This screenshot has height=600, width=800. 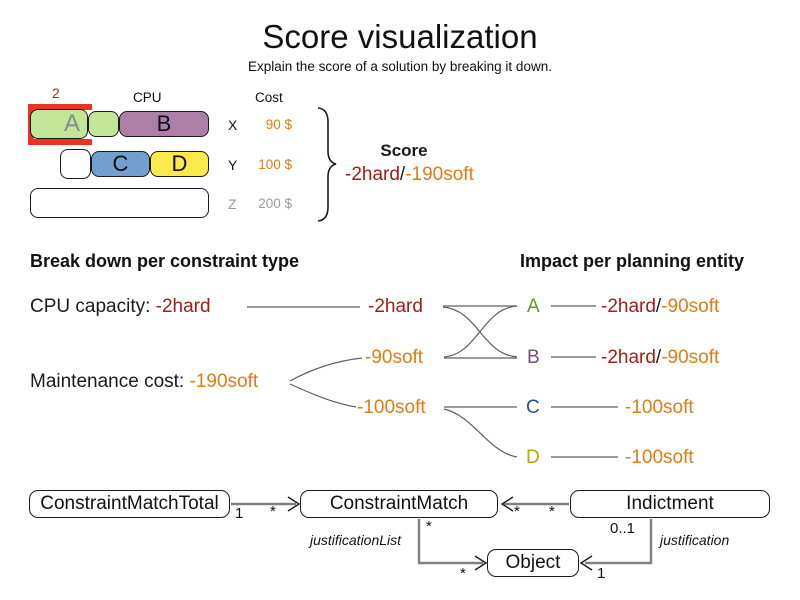 What do you see at coordinates (601, 573) in the screenshot?
I see `multiplicity-obj-one: 1` at bounding box center [601, 573].